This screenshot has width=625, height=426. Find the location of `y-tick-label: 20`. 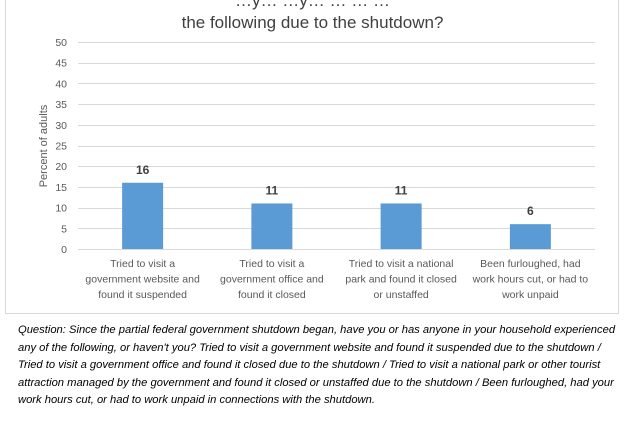

y-tick-label: 20 is located at coordinates (61, 167).